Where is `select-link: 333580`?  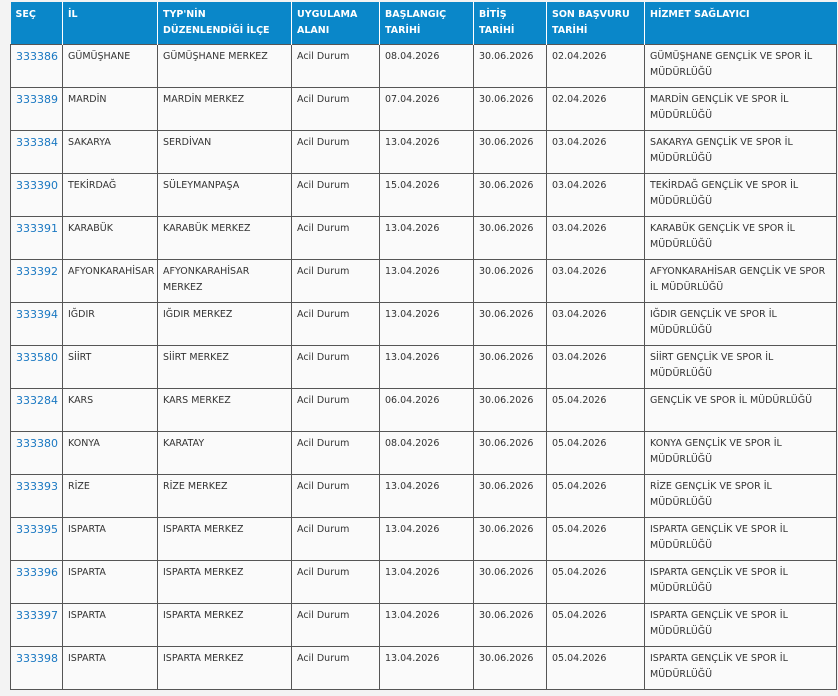
select-link: 333580 is located at coordinates (37, 357).